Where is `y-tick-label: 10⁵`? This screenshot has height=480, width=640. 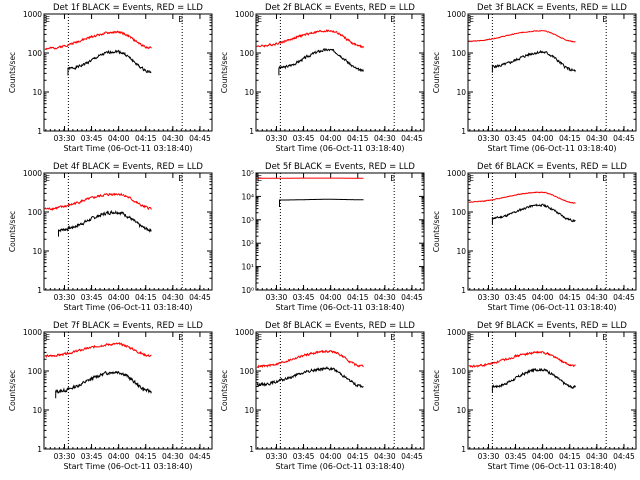 y-tick-label: 10⁵ is located at coordinates (247, 173).